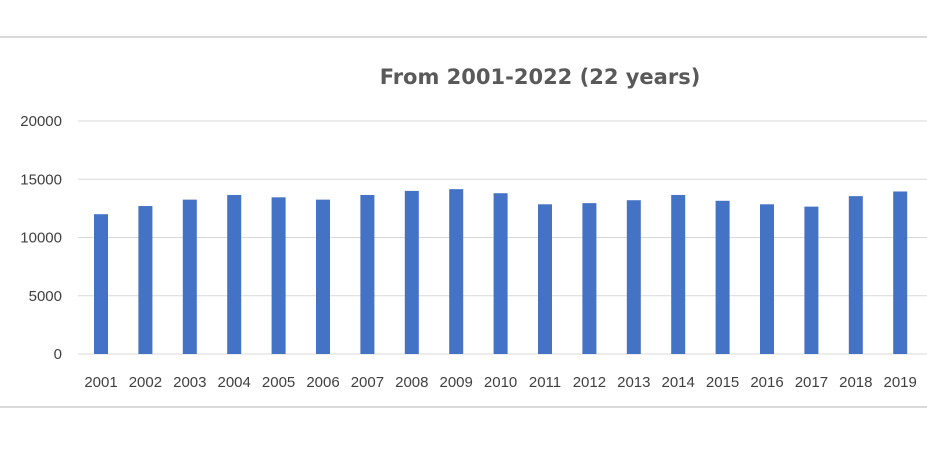  What do you see at coordinates (145, 382) in the screenshot?
I see `x-tick-label: 2002` at bounding box center [145, 382].